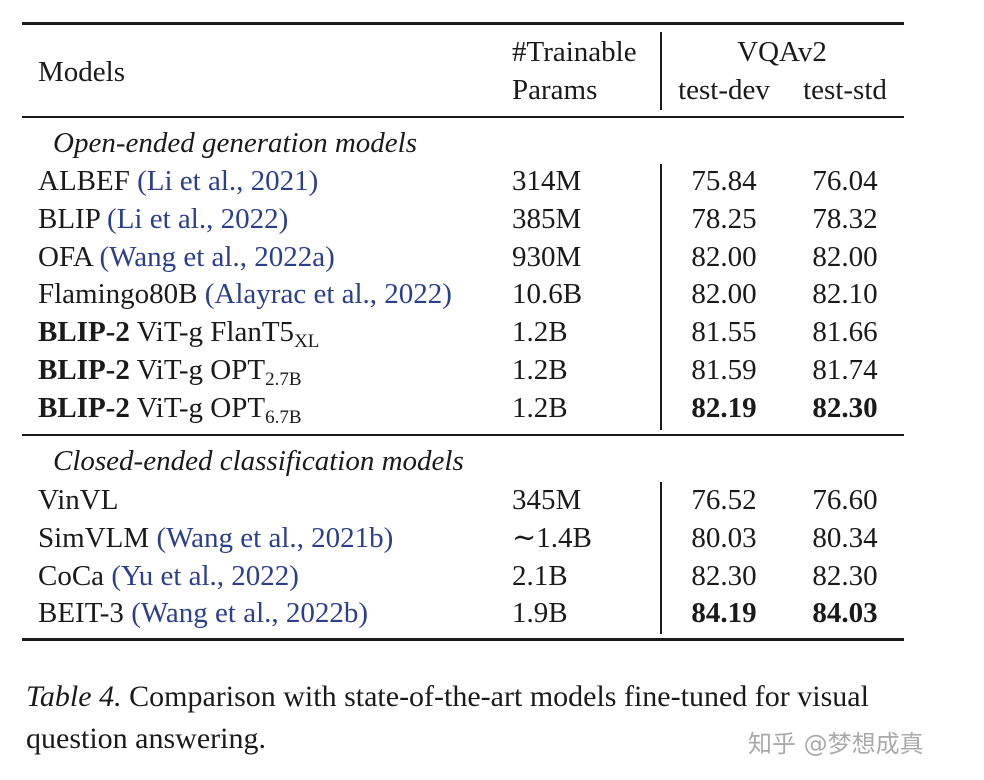 The image size is (984, 780). I want to click on top-rule, so click(463, 23).